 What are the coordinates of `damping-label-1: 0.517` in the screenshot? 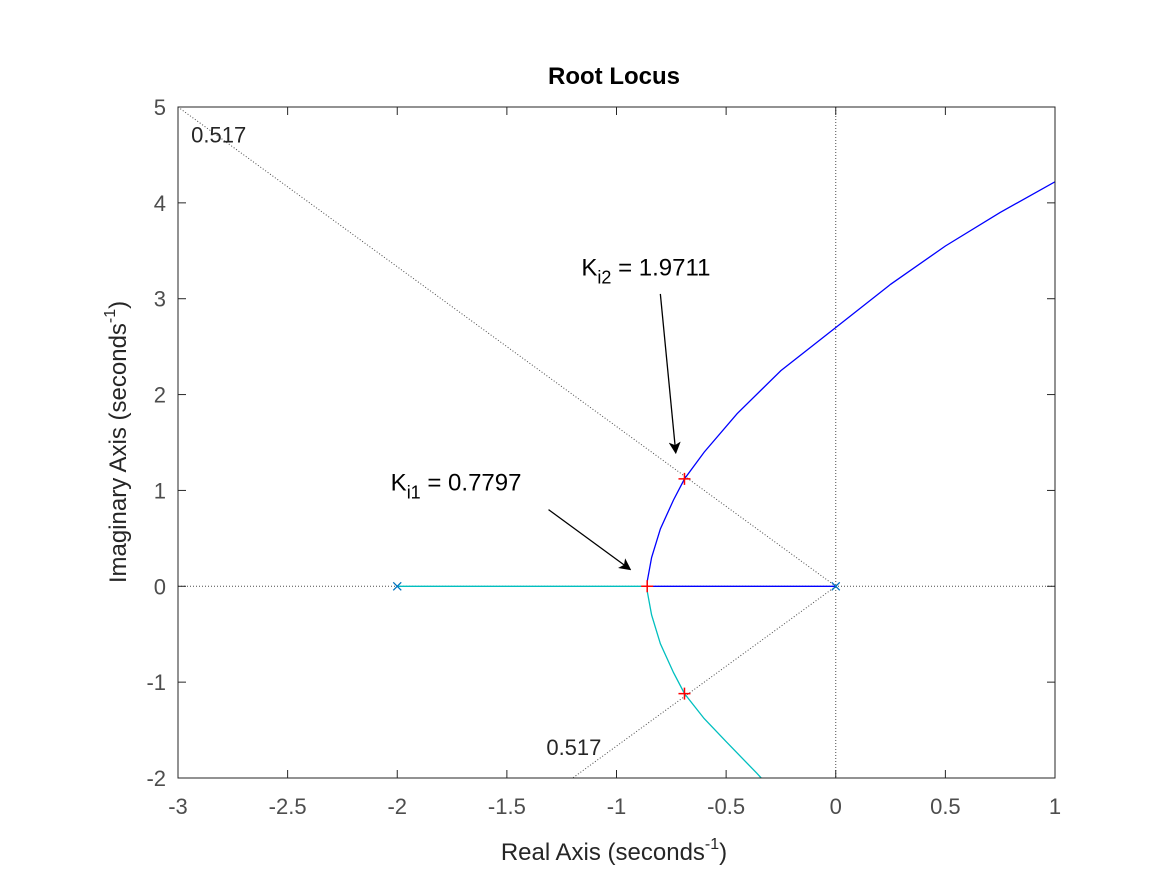 It's located at (573, 747).